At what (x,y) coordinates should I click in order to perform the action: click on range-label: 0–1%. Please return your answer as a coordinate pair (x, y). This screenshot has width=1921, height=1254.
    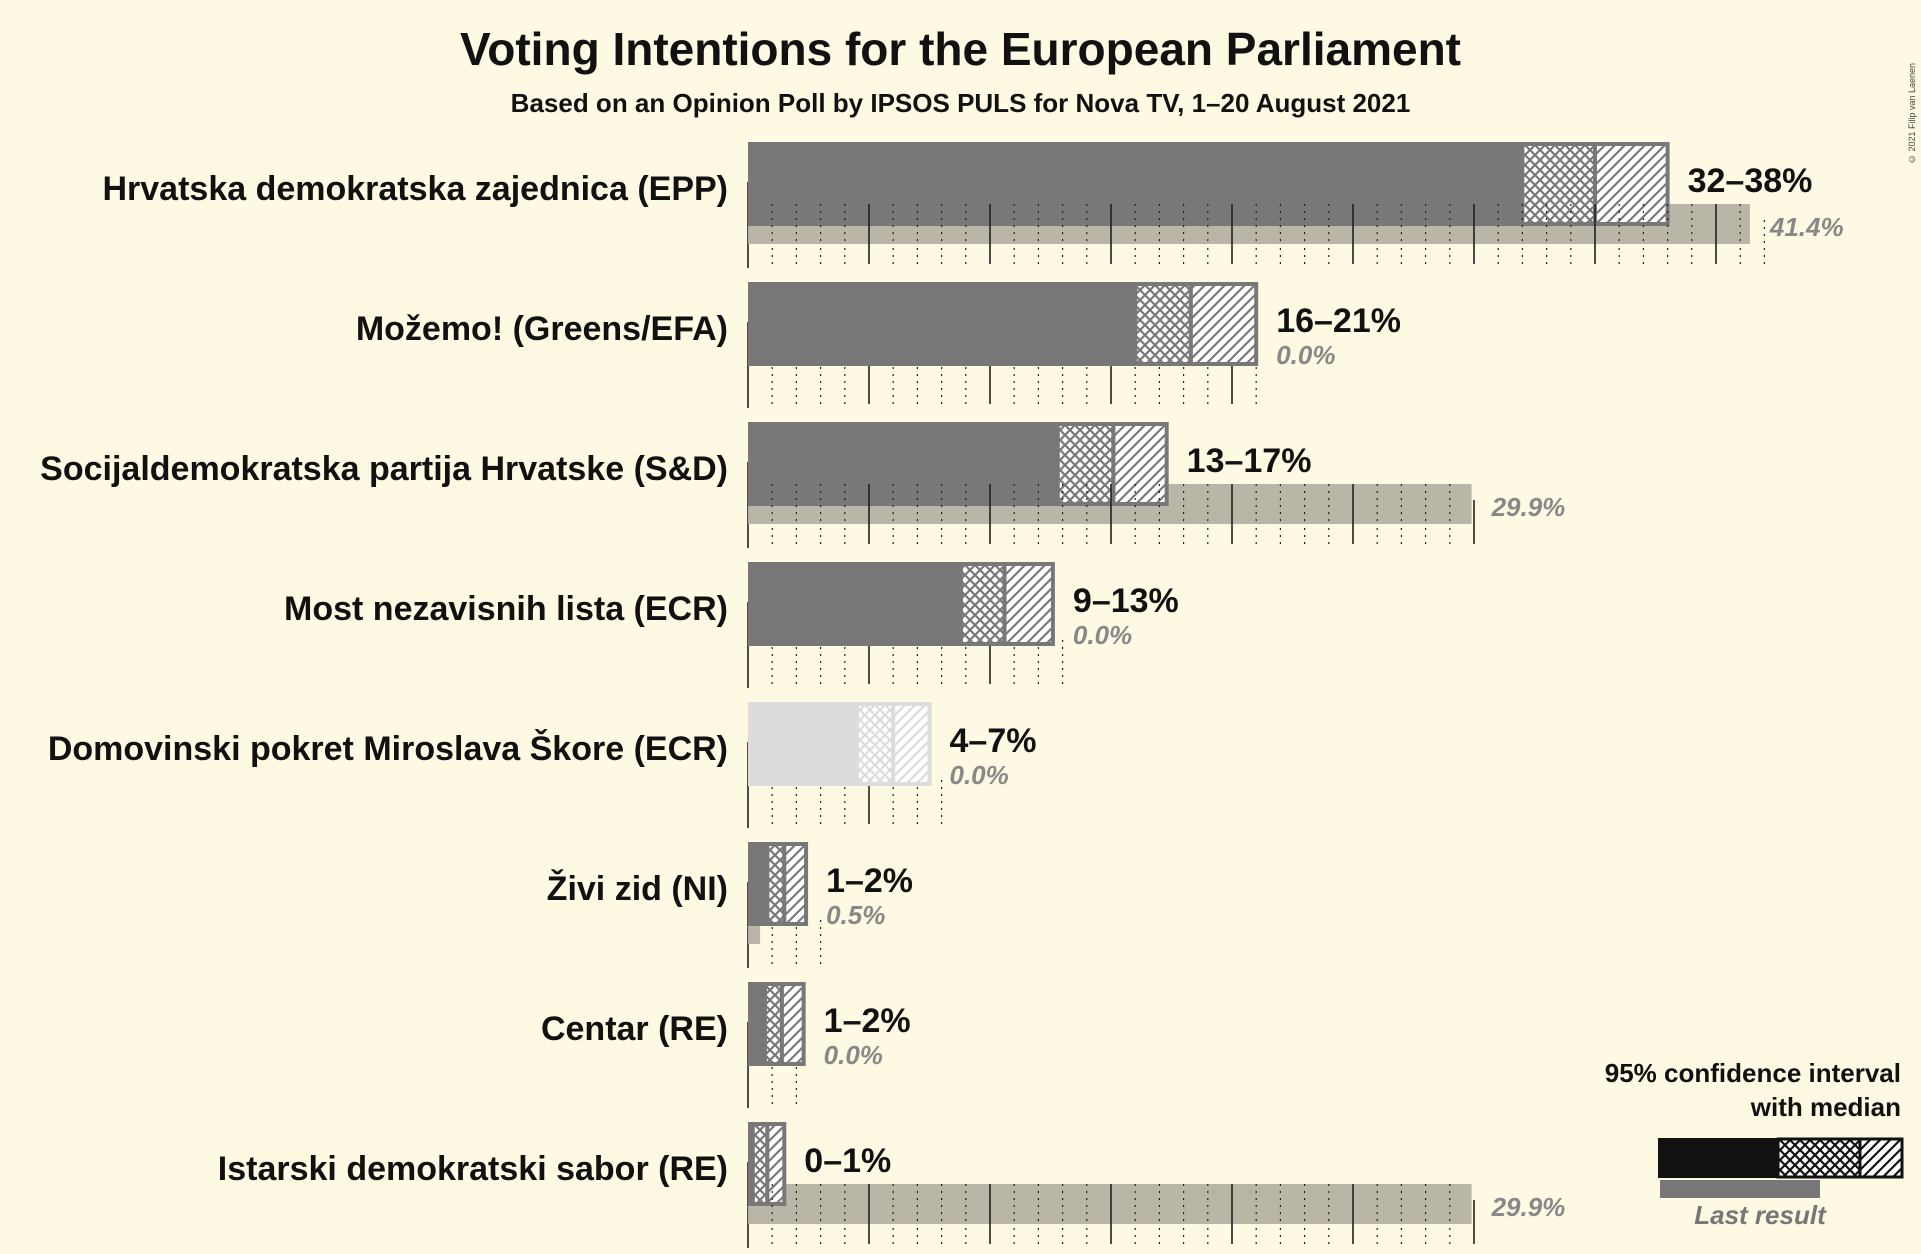
    Looking at the image, I should click on (847, 1161).